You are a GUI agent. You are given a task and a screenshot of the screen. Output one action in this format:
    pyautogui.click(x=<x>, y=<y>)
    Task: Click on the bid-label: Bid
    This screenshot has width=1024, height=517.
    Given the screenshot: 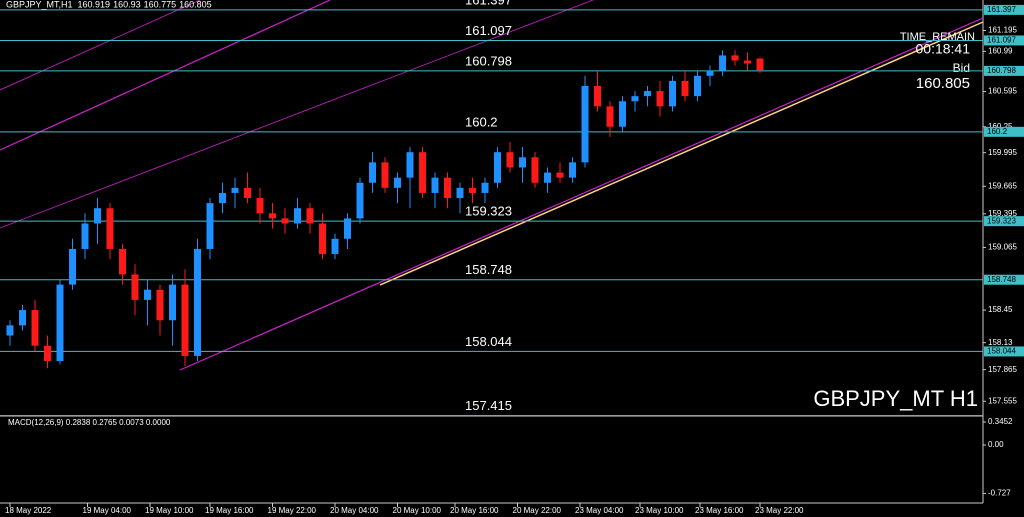 What is the action you would take?
    pyautogui.click(x=961, y=68)
    